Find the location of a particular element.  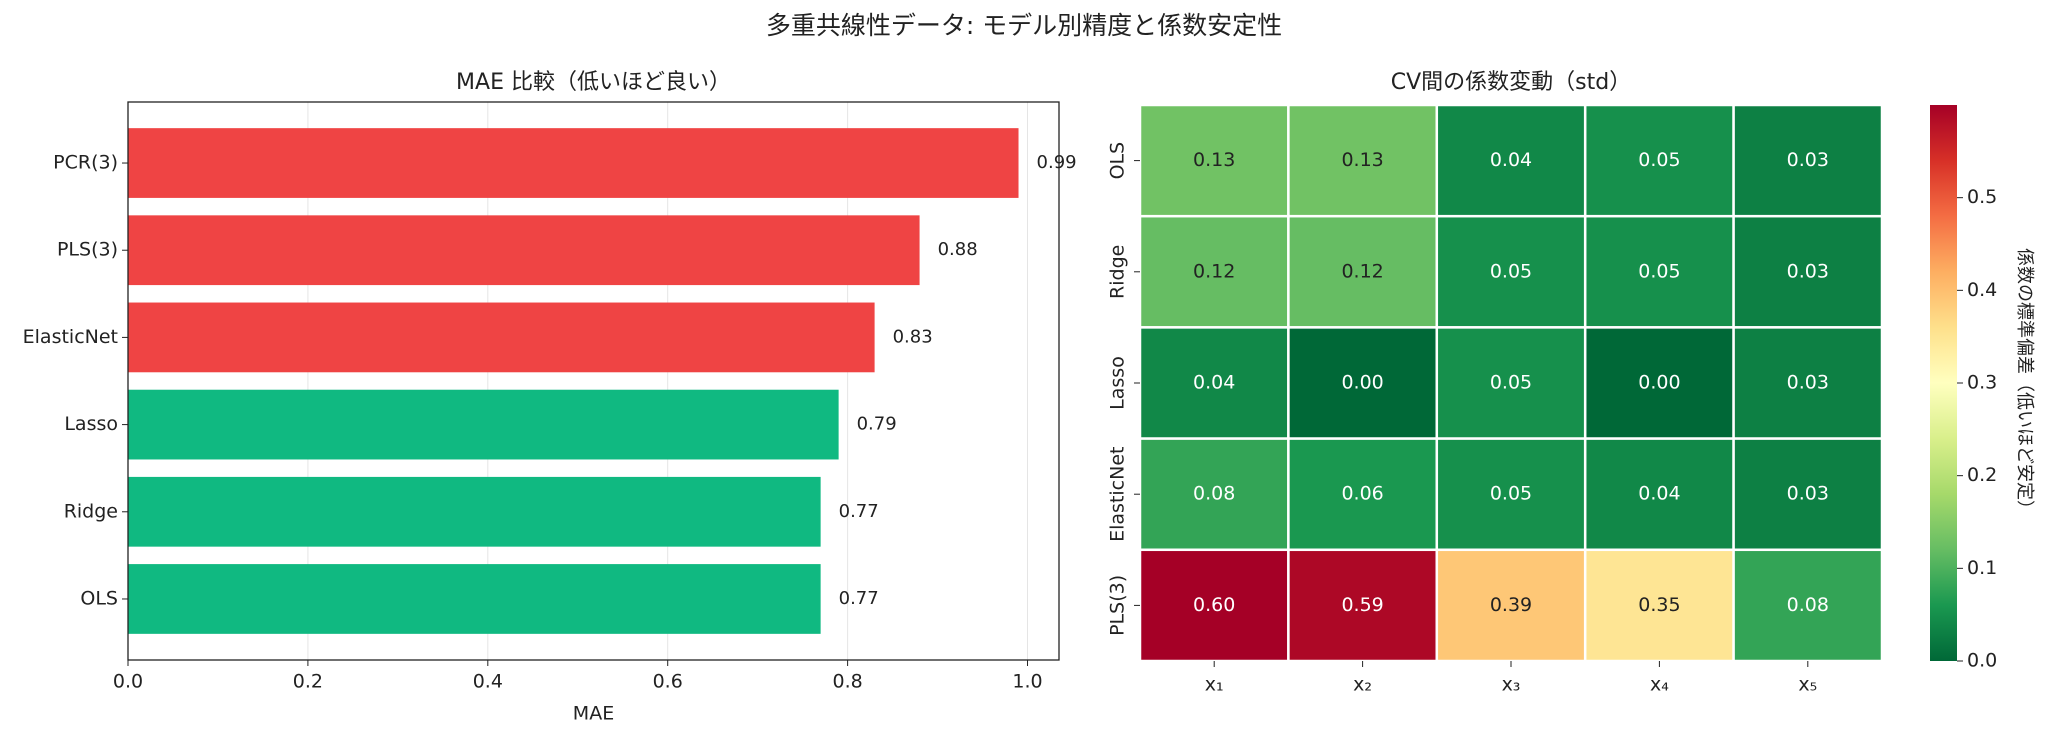

value-label: 0.83 is located at coordinates (913, 336).